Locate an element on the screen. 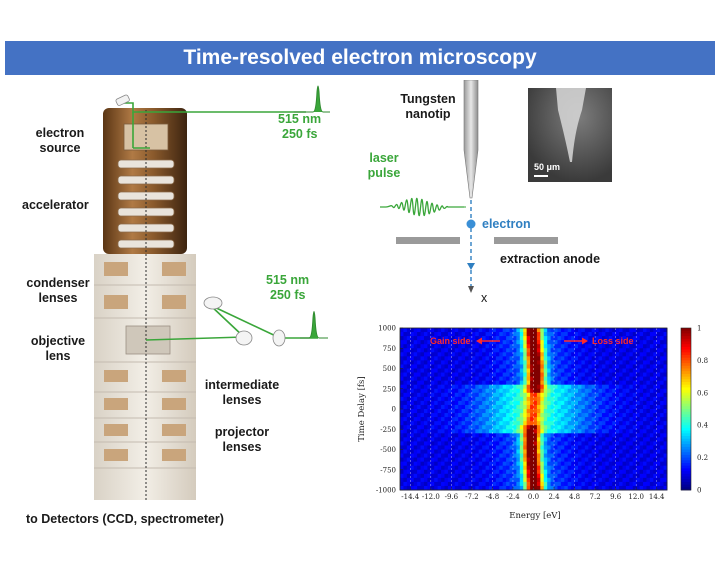 Image resolution: width=720 pixels, height=570 pixels. intermediate-lenses-label: intermediate lenses is located at coordinates (242, 392).